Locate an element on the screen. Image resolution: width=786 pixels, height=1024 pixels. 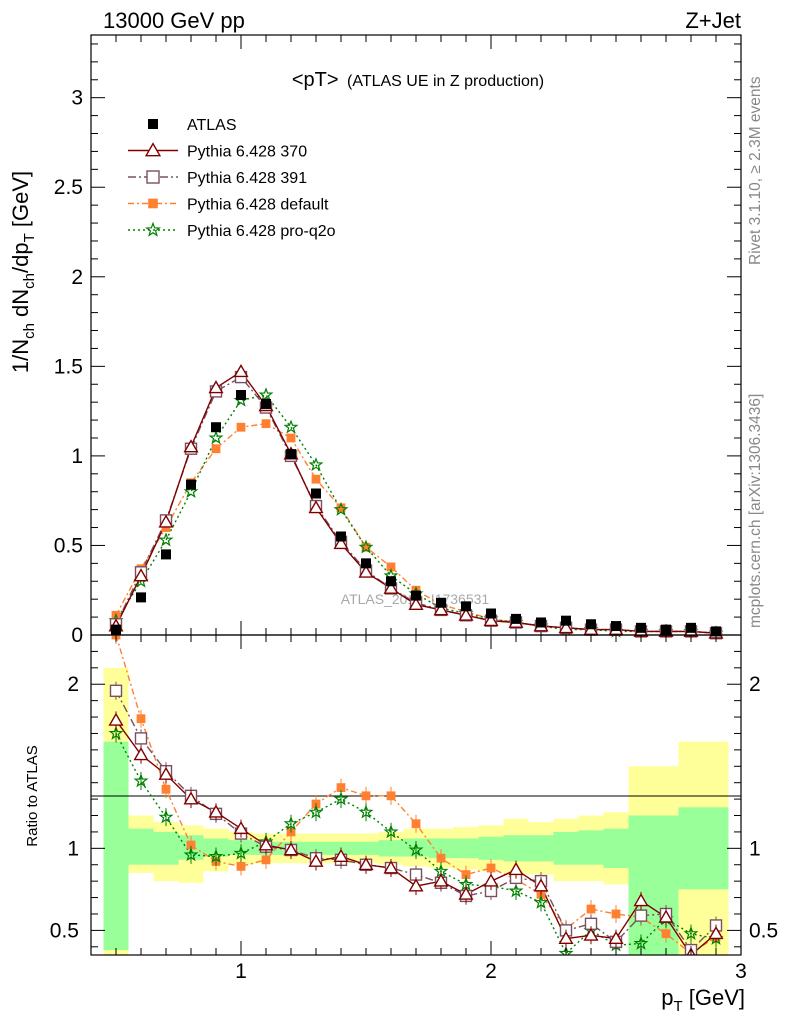
main-y-tick-label: 0 is located at coordinates (77, 635).